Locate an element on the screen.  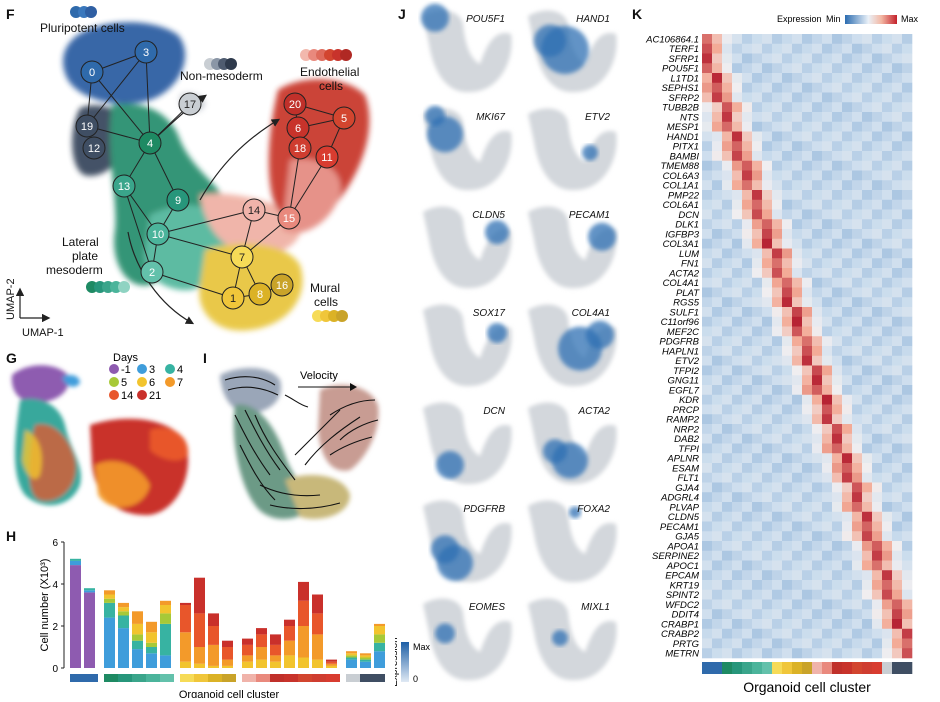
panel-letter-k: K is located at coordinates (637, 14).